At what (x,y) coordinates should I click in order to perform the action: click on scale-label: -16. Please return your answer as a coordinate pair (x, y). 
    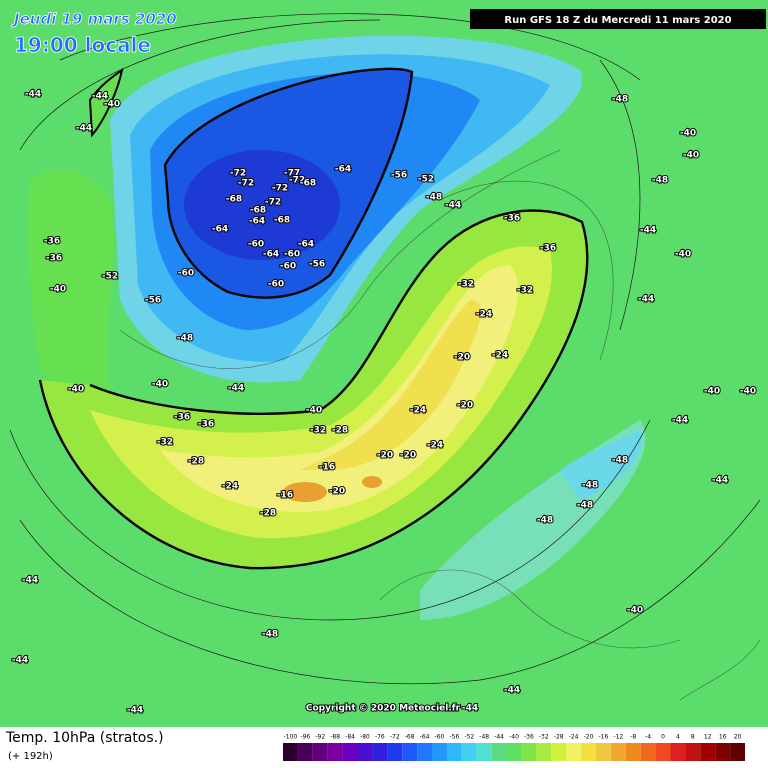
    Looking at the image, I should click on (604, 737).